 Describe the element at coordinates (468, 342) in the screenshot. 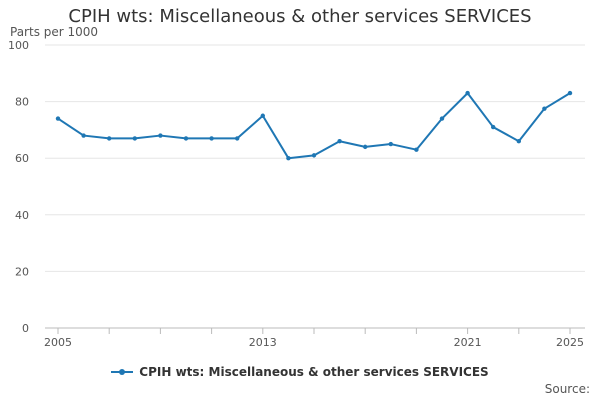

I see `x-tick-label: 2021` at that location.